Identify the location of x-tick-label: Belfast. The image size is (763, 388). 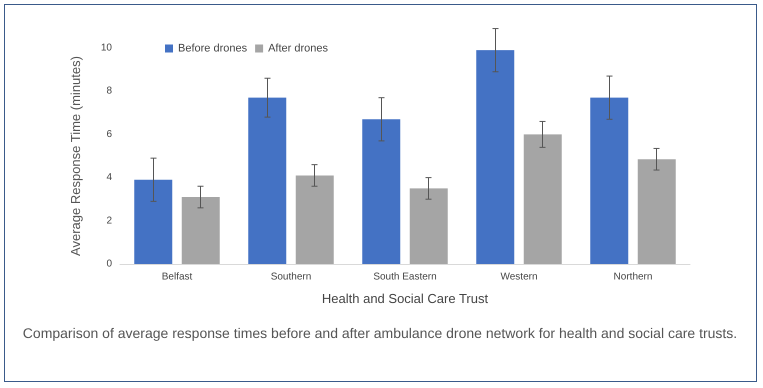
(177, 277).